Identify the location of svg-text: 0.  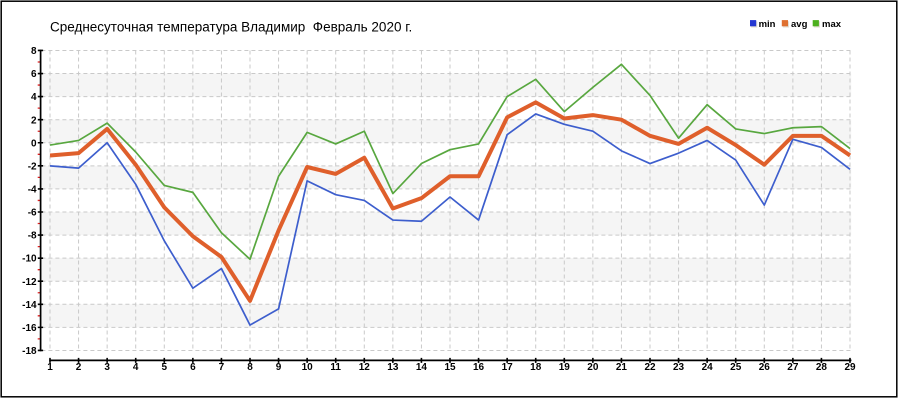
(34, 143).